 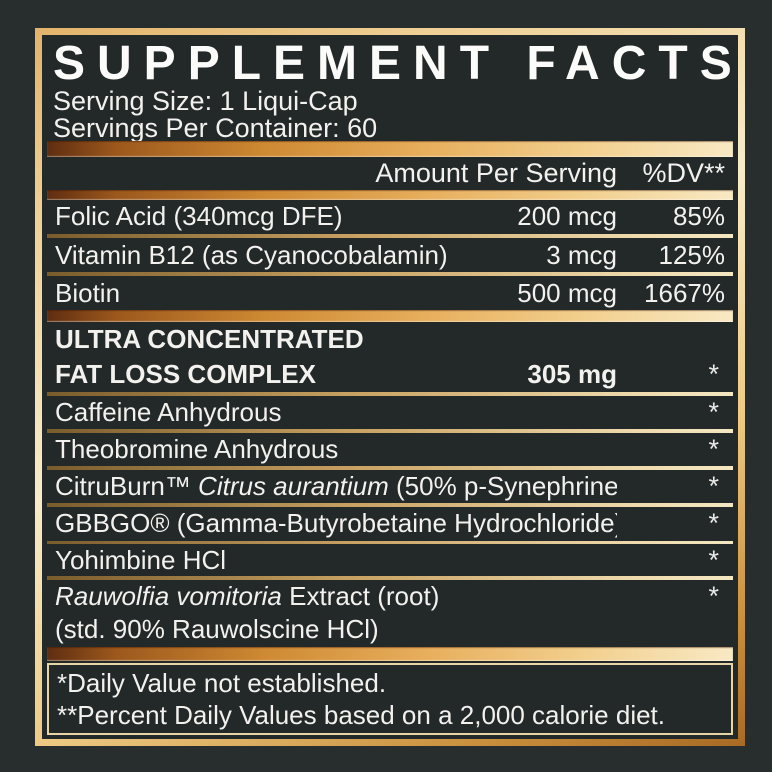 I want to click on table-row-yohimbine: Yohimbine HCl *, so click(x=390, y=559).